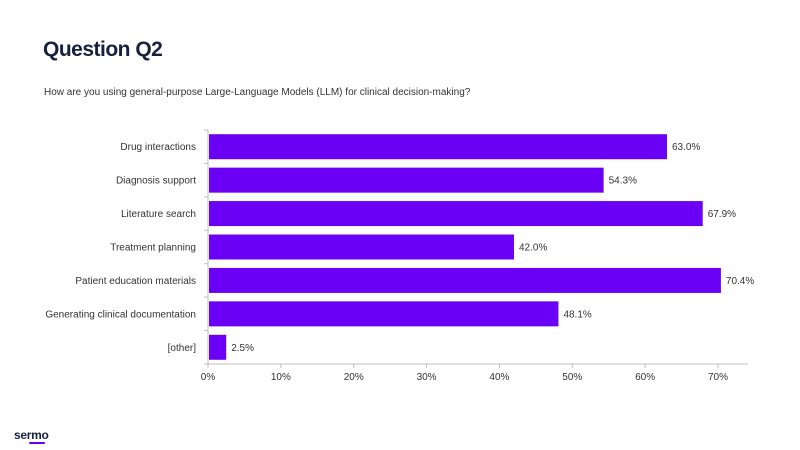 Image resolution: width=800 pixels, height=450 pixels. I want to click on value-label: 67.9%, so click(722, 214).